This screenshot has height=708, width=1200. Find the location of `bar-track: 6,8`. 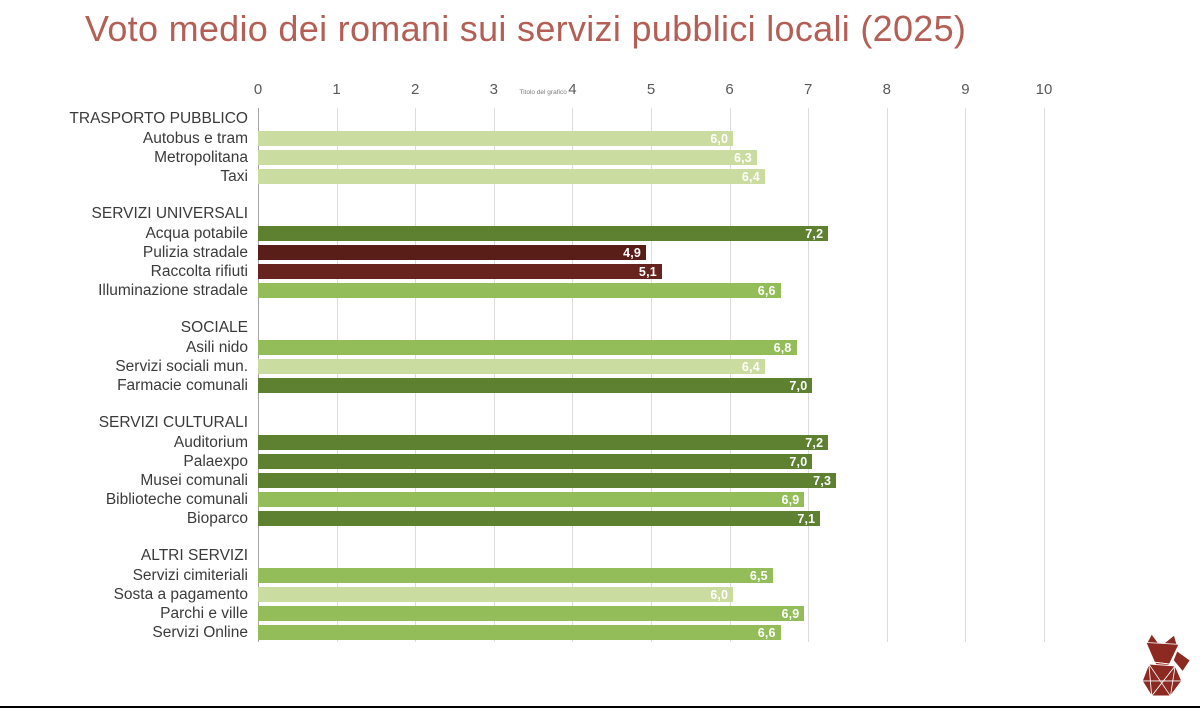

bar-track: 6,8 is located at coordinates (654, 347).